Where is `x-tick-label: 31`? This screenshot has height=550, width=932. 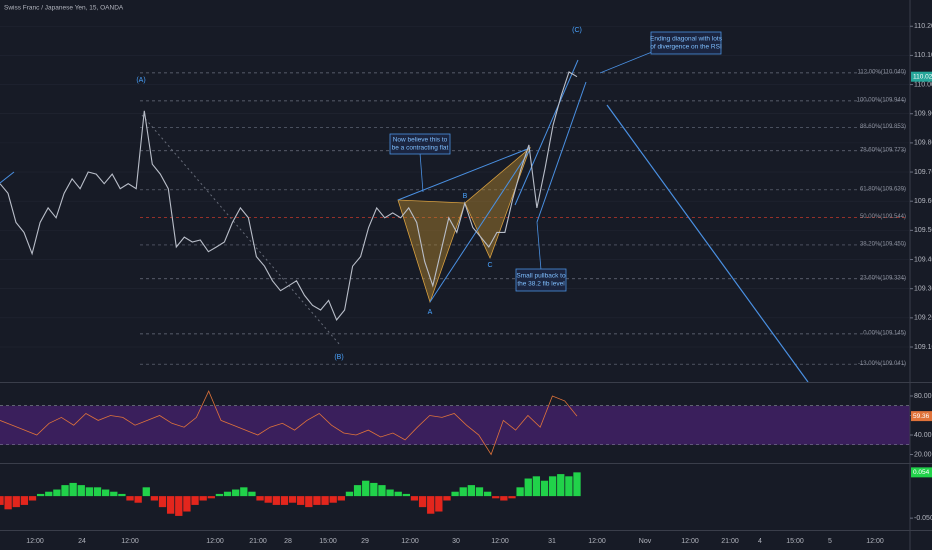 x-tick-label: 31 is located at coordinates (552, 541).